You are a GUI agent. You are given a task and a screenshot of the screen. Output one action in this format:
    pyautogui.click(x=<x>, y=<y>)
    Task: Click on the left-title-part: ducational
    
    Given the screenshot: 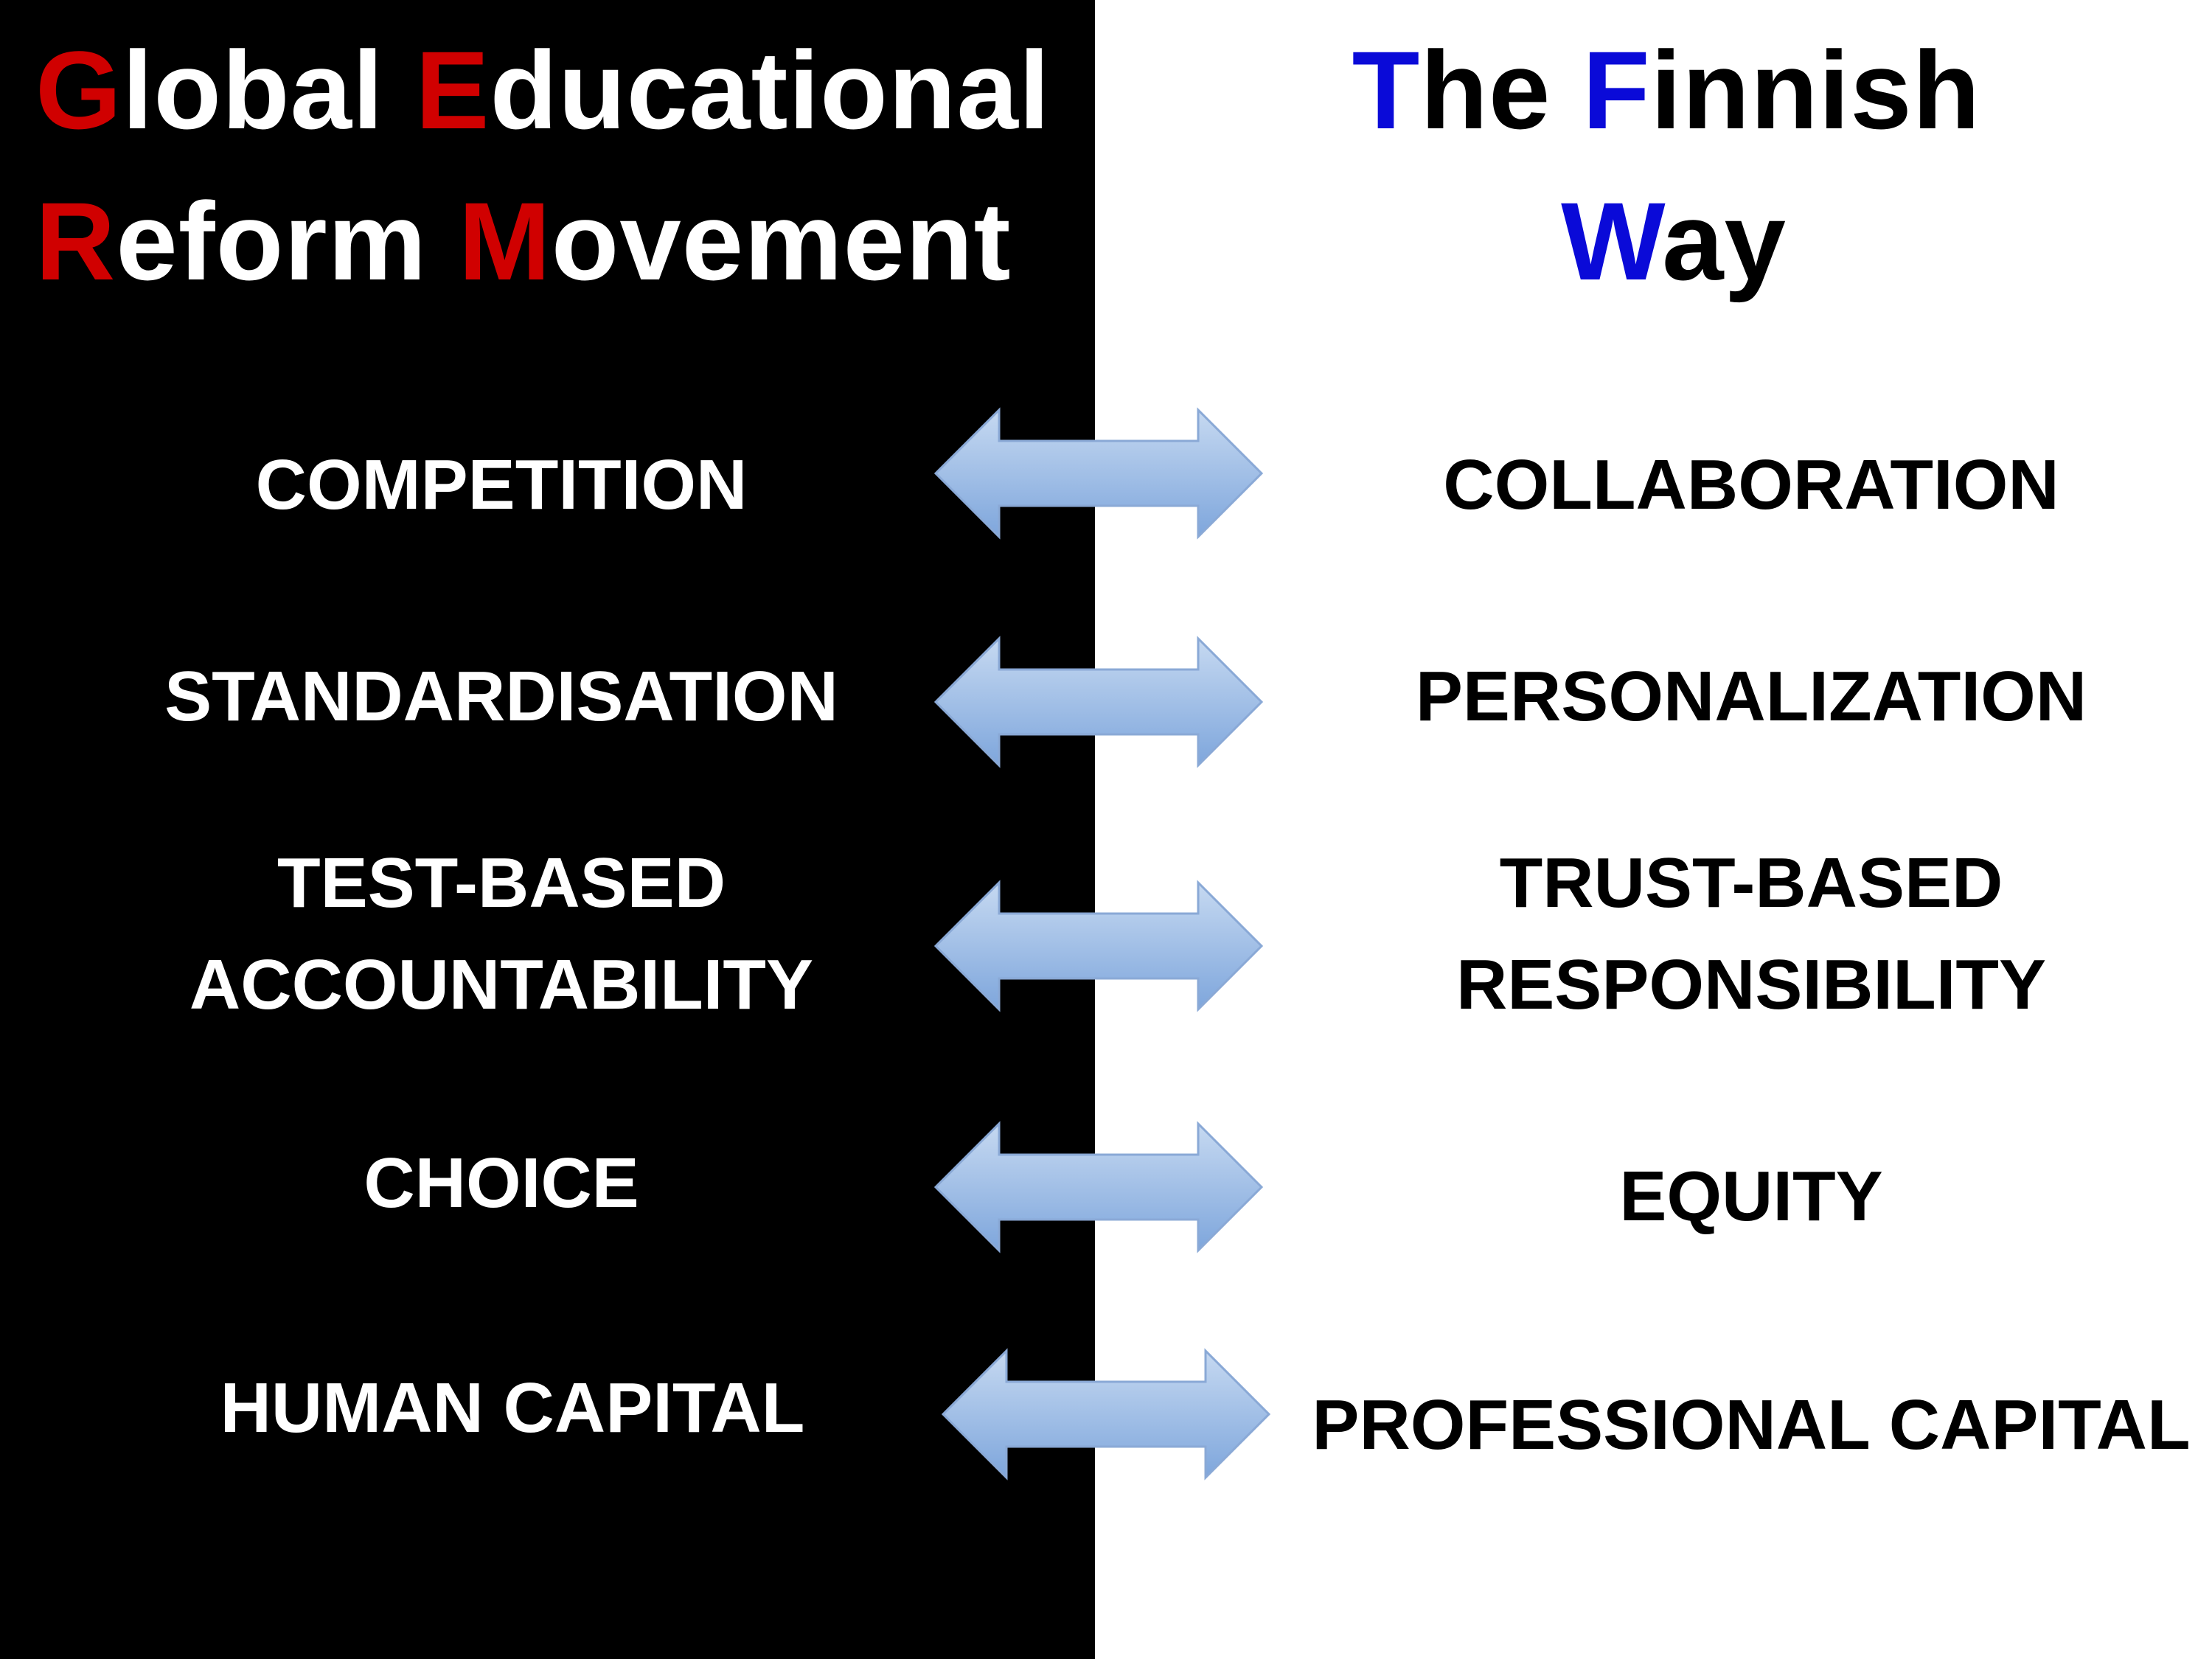 What is the action you would take?
    pyautogui.click(x=770, y=90)
    